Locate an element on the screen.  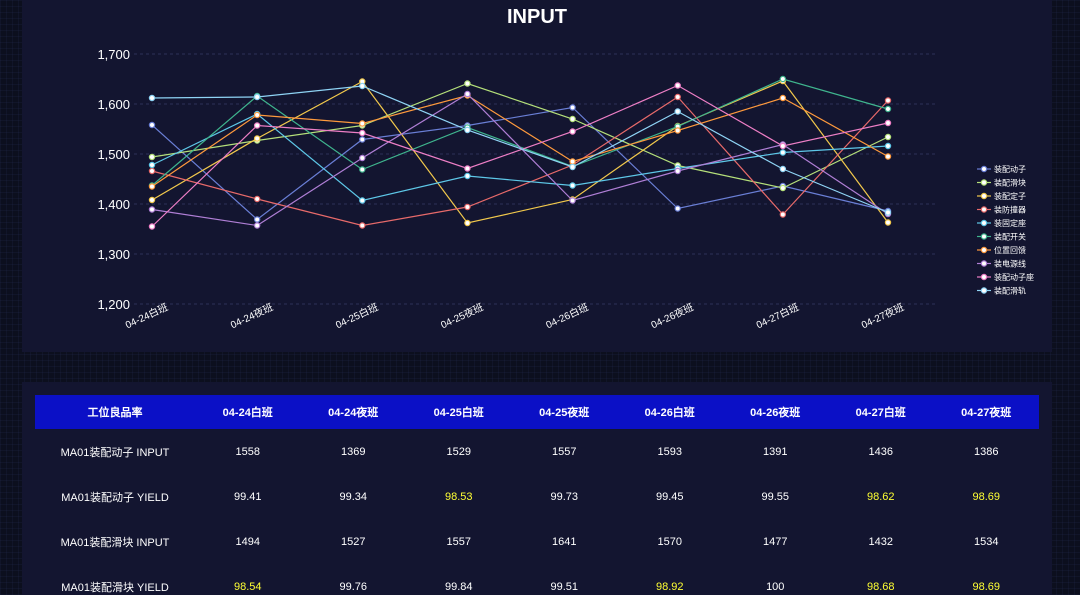
table-cell: 99.76 is located at coordinates (353, 586).